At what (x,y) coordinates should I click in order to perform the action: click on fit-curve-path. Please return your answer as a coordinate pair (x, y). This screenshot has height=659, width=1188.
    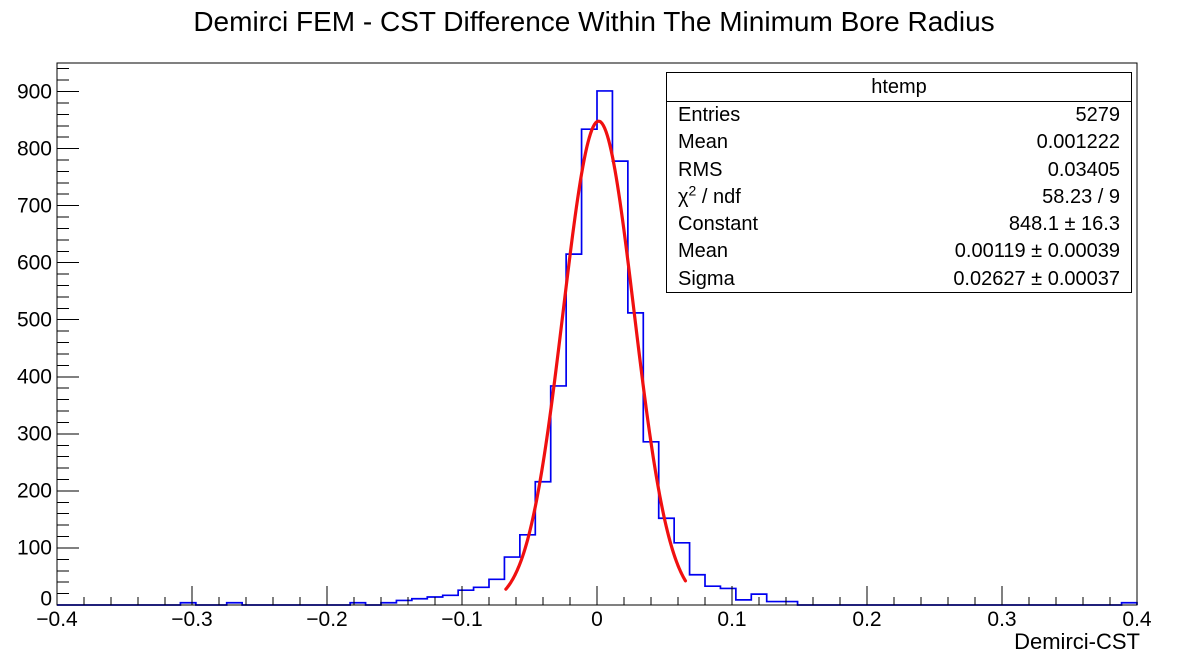
    Looking at the image, I should click on (596, 355).